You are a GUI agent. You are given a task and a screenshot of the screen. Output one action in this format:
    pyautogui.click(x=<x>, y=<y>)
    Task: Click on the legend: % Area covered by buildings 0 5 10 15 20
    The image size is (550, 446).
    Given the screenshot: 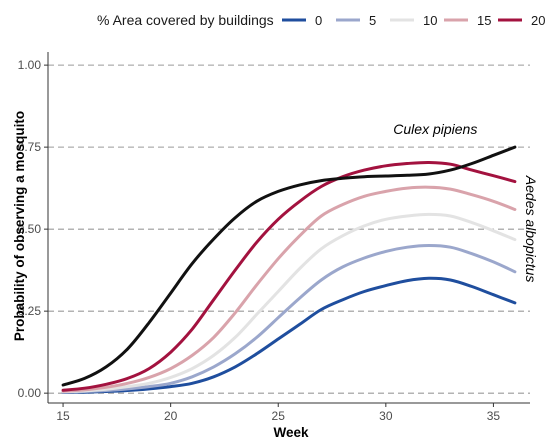 What is the action you would take?
    pyautogui.click(x=321, y=20)
    